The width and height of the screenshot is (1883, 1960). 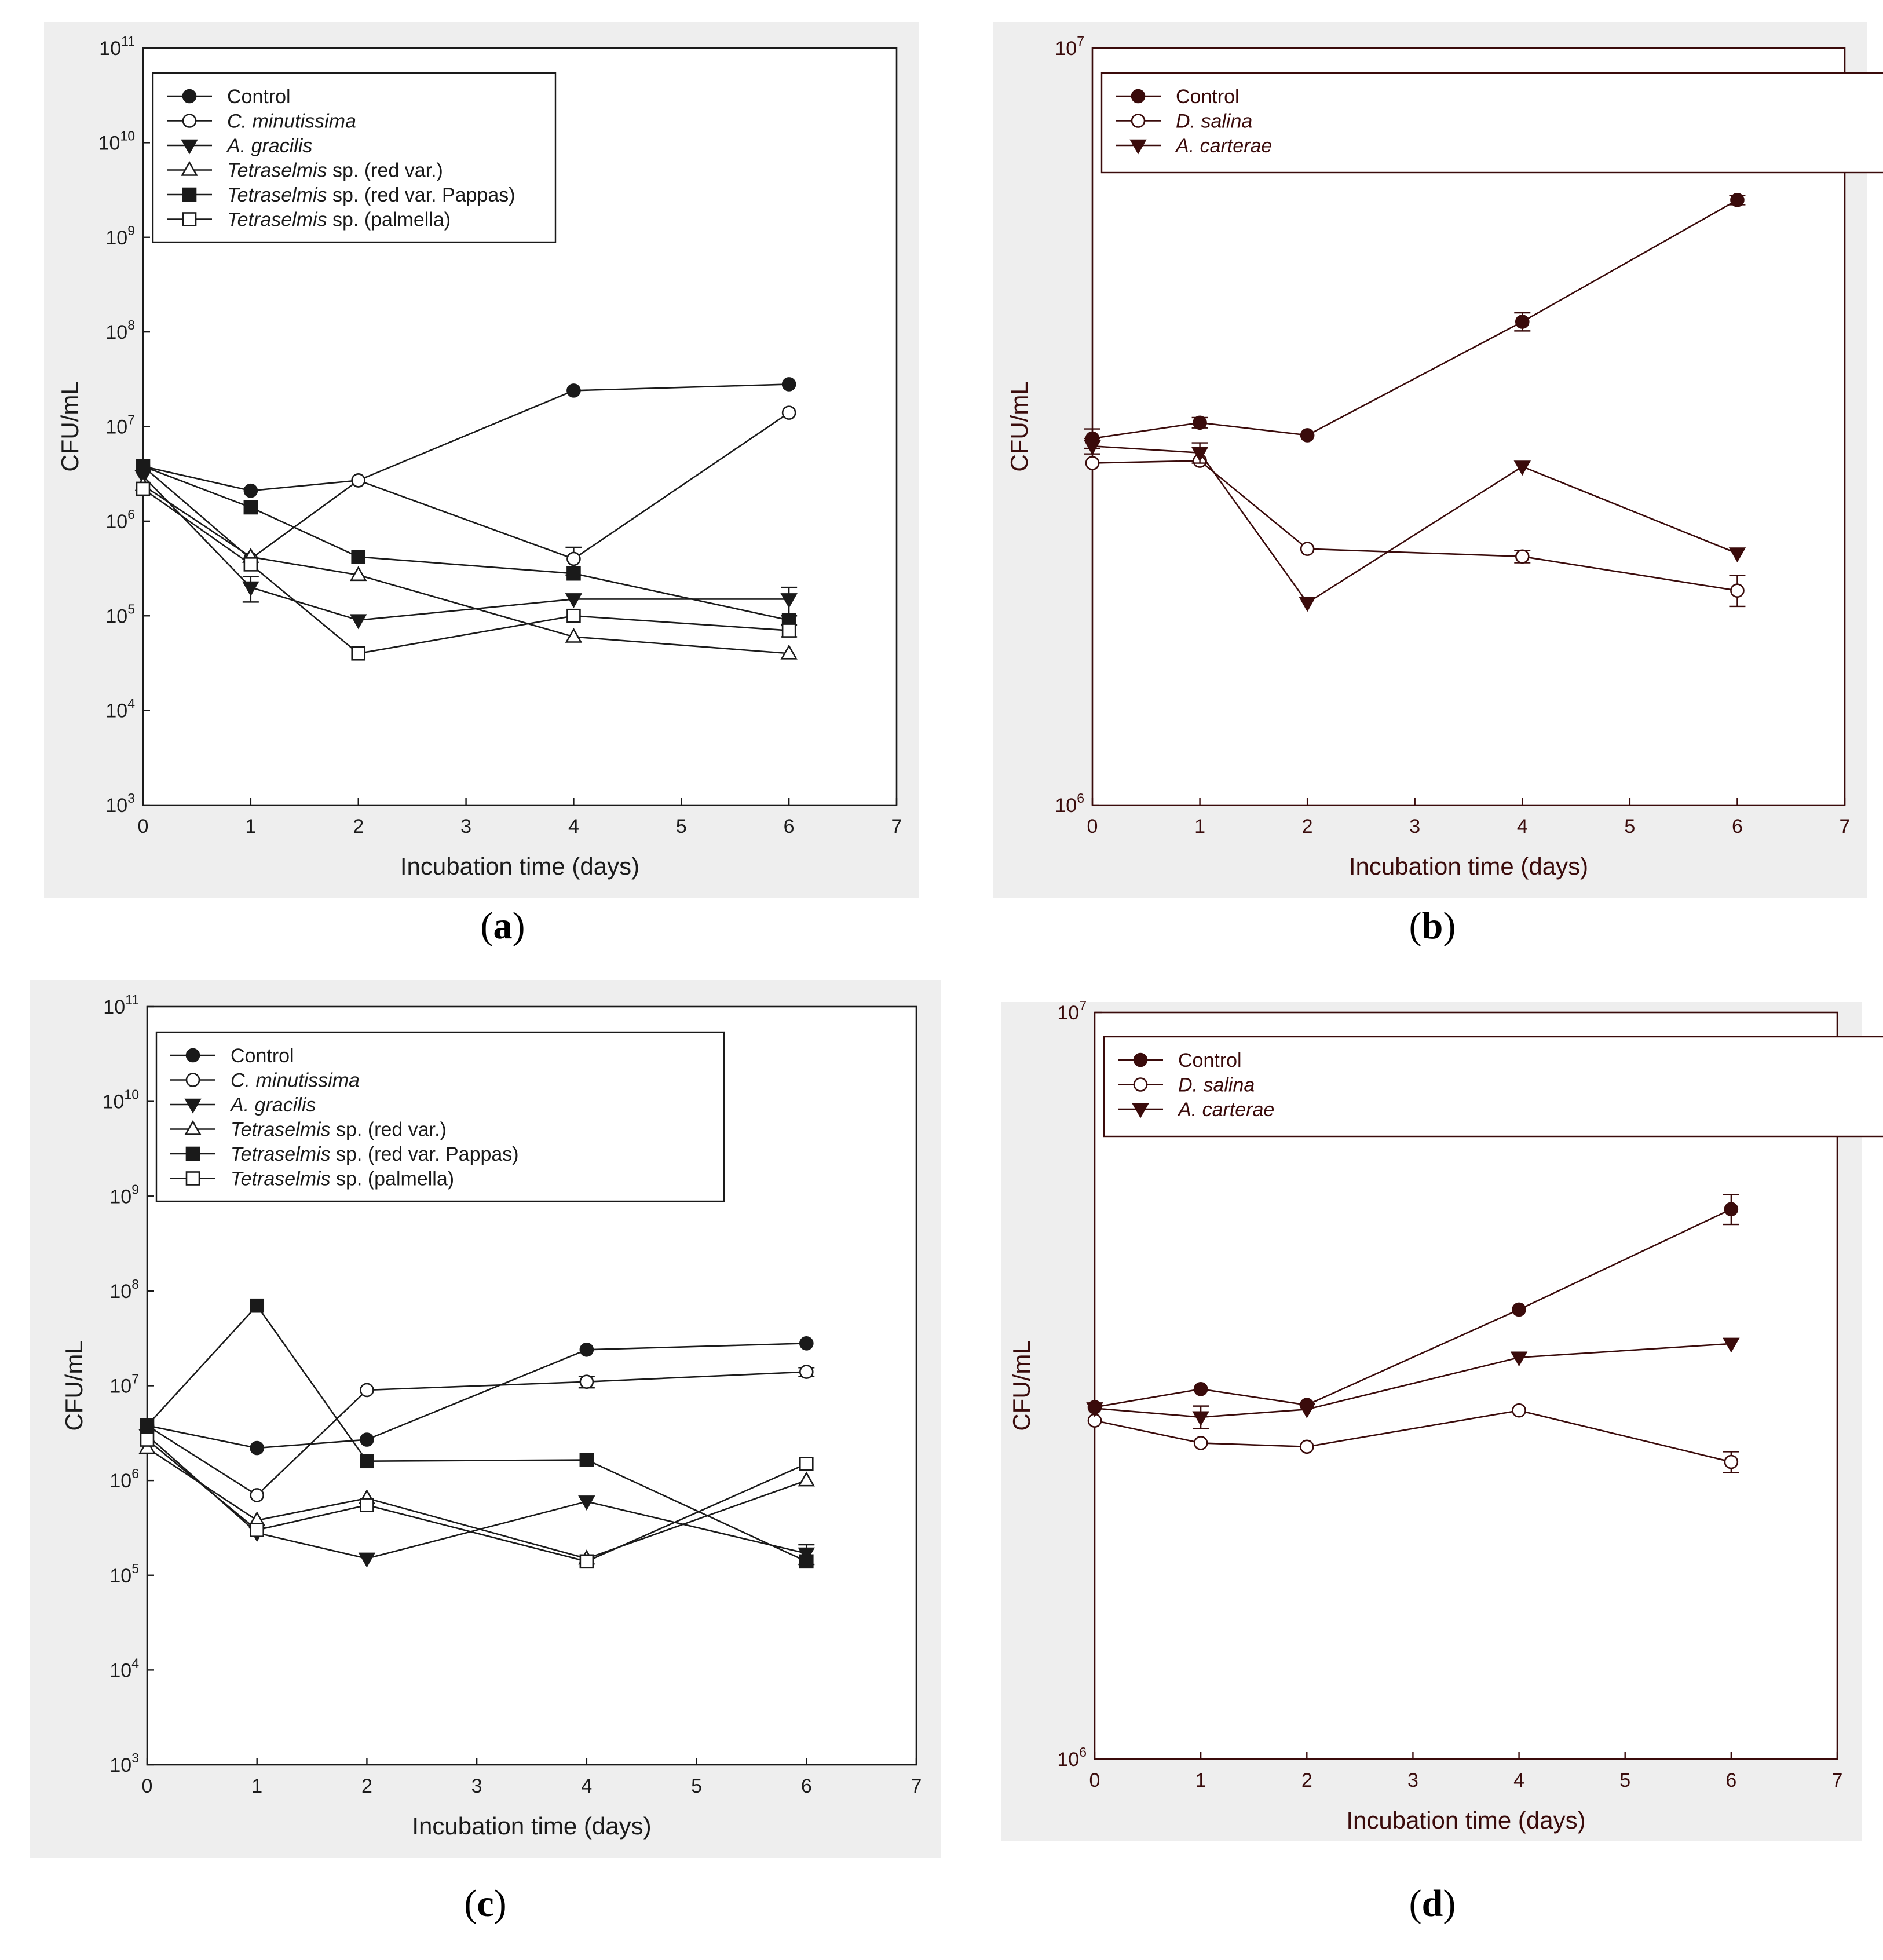 What do you see at coordinates (503, 926) in the screenshot?
I see `panel-letter: (a)` at bounding box center [503, 926].